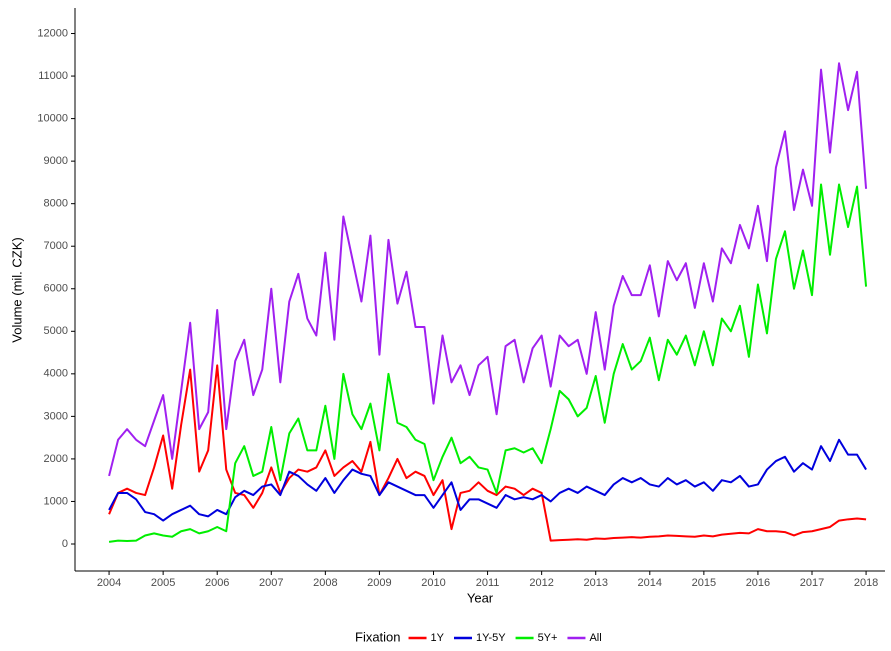 Image resolution: width=891 pixels, height=651 pixels. What do you see at coordinates (438, 638) in the screenshot?
I see `legend-label: 1Y` at bounding box center [438, 638].